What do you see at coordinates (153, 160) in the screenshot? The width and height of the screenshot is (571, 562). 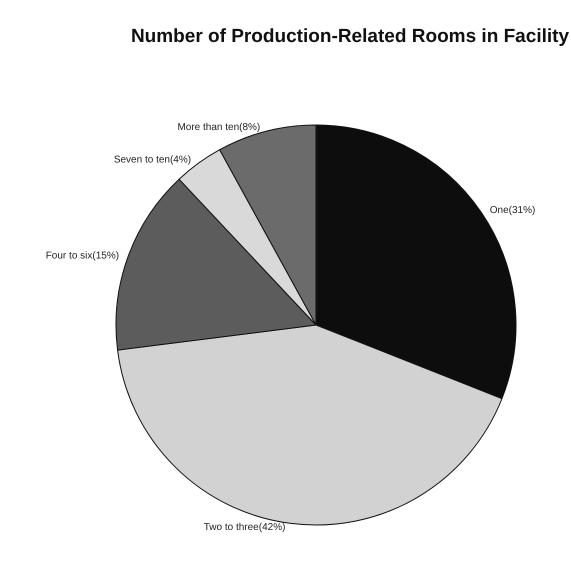 I see `slice-label: Seven to ten(4%)` at bounding box center [153, 160].